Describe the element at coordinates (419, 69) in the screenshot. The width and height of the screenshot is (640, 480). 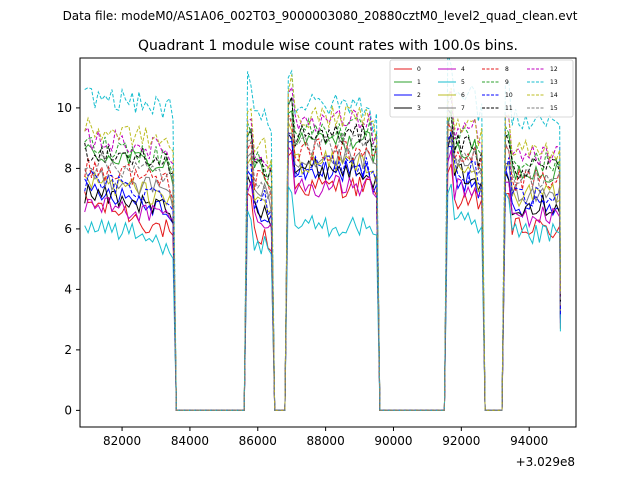
I see `legend-label-0: 0` at that location.